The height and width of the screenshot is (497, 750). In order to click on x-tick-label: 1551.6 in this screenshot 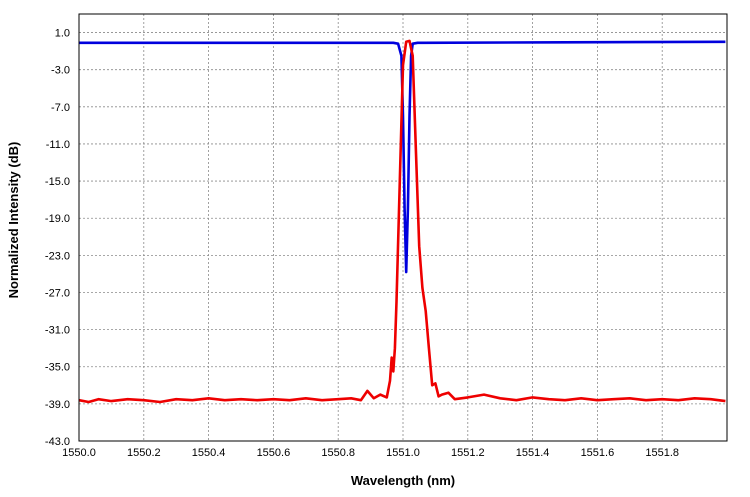, I will do `click(598, 453)`.